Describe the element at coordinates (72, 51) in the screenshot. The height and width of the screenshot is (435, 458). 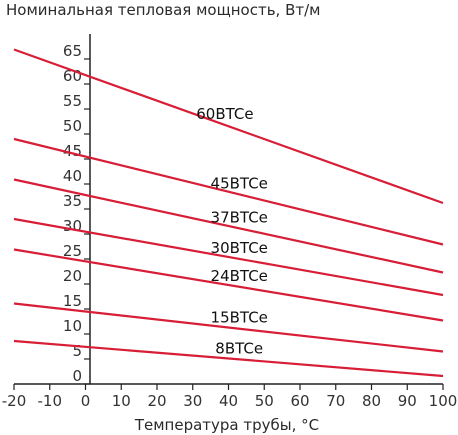
I see `y-tick-label: 65` at that location.